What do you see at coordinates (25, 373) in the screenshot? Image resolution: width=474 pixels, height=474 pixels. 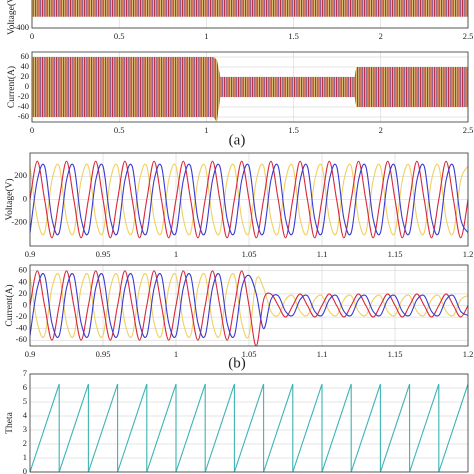 I see `y-tick-label: 7` at bounding box center [25, 373].